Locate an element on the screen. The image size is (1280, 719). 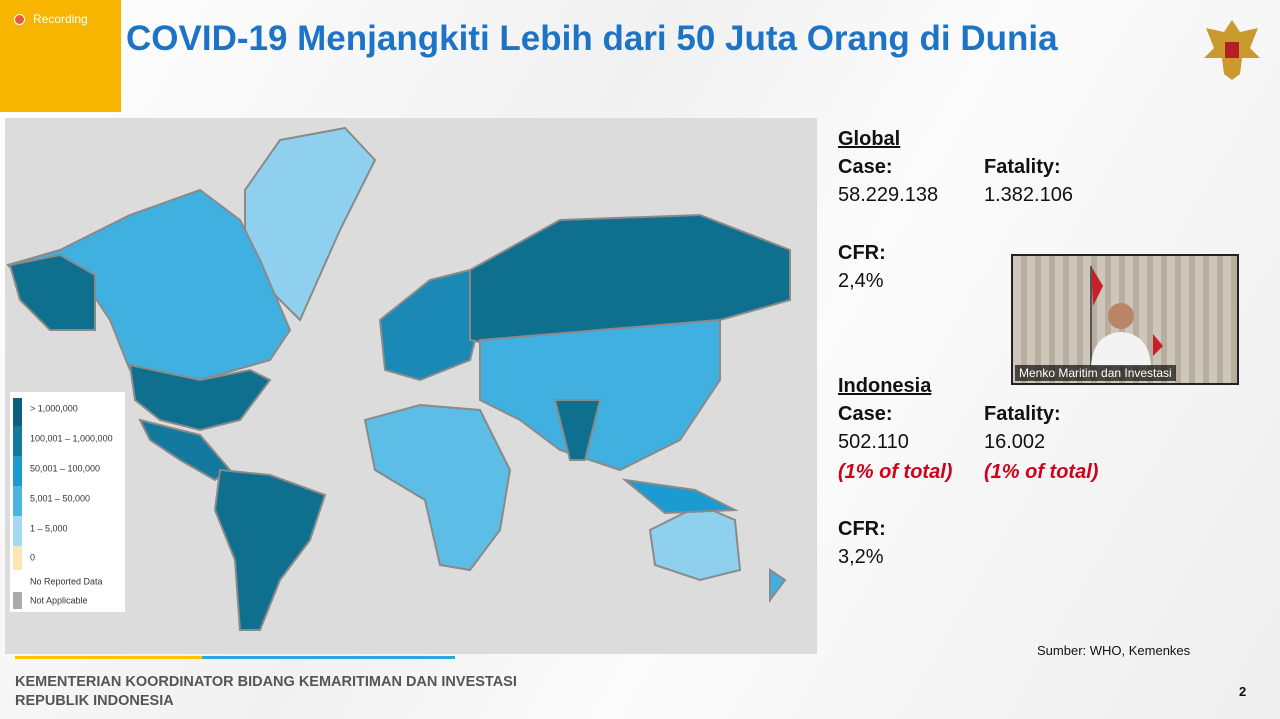
global-fatality-label: Fatality: is located at coordinates (1022, 167).